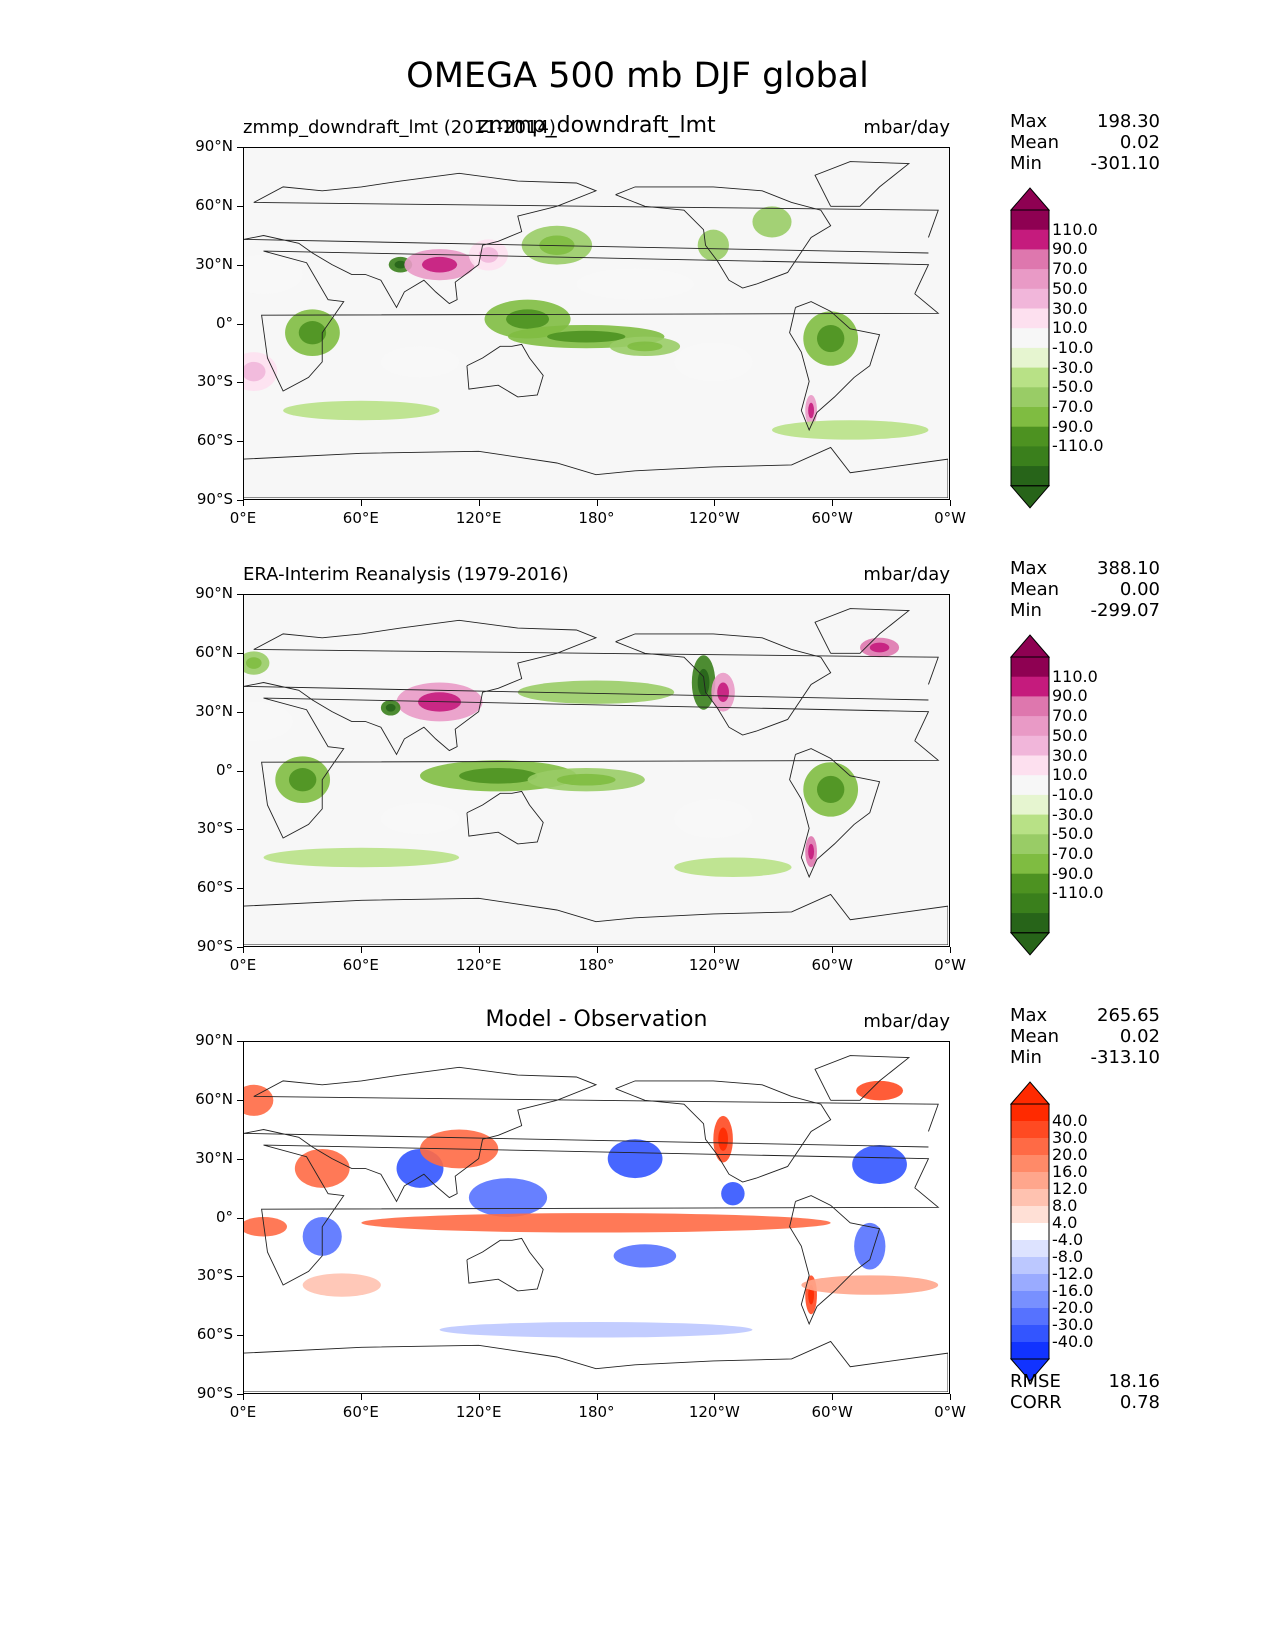  Describe the element at coordinates (1070, 716) in the screenshot. I see `colorbar-tick-label: 70.0` at that location.